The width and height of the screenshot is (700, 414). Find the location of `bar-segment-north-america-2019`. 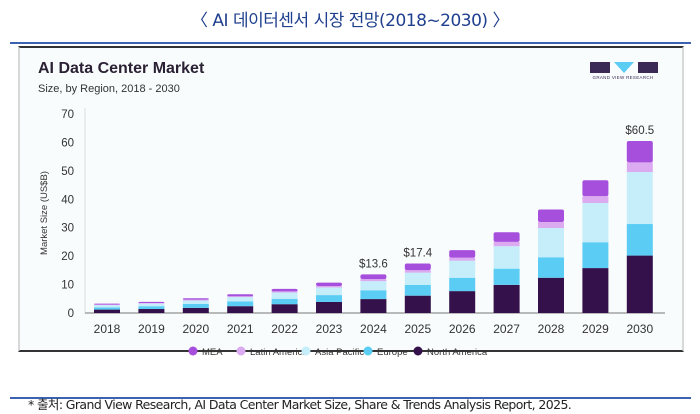

bar-segment-north-america-2019 is located at coordinates (151, 311).